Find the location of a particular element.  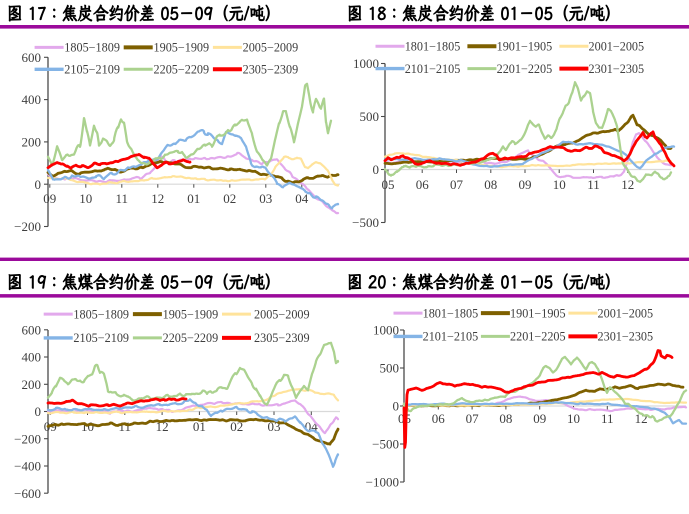

svg-text: 03 is located at coordinates (265, 198).